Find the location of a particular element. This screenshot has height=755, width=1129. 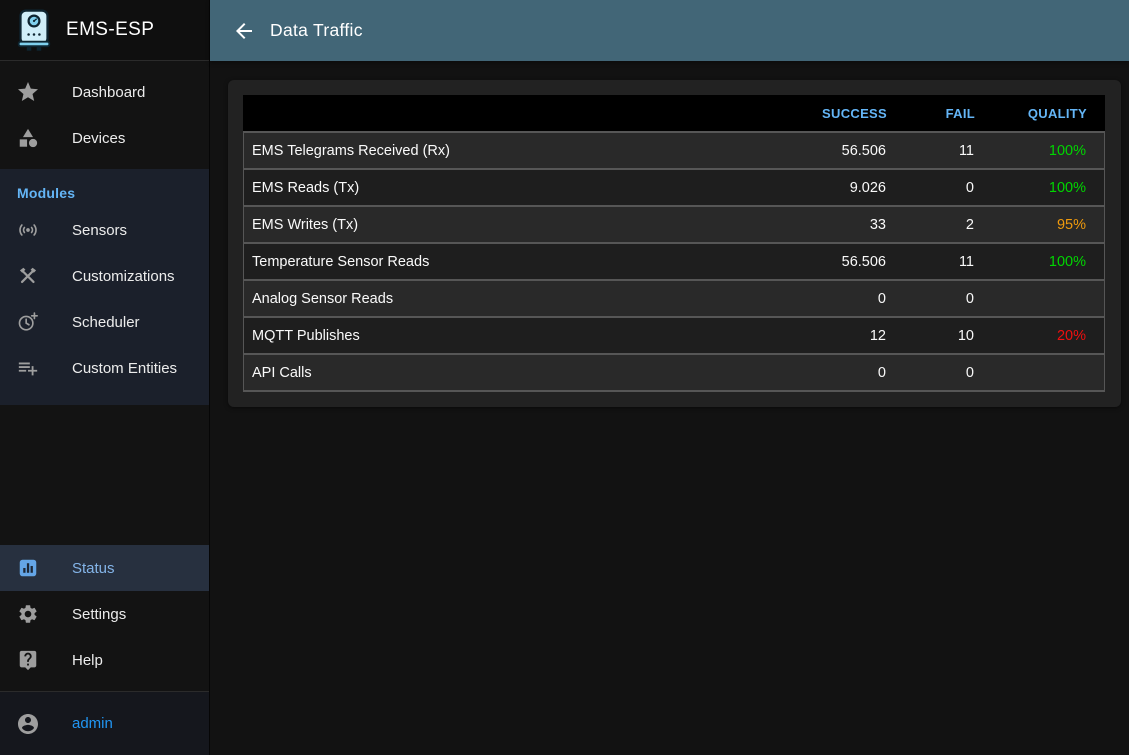

row-success: 33 is located at coordinates (877, 224).